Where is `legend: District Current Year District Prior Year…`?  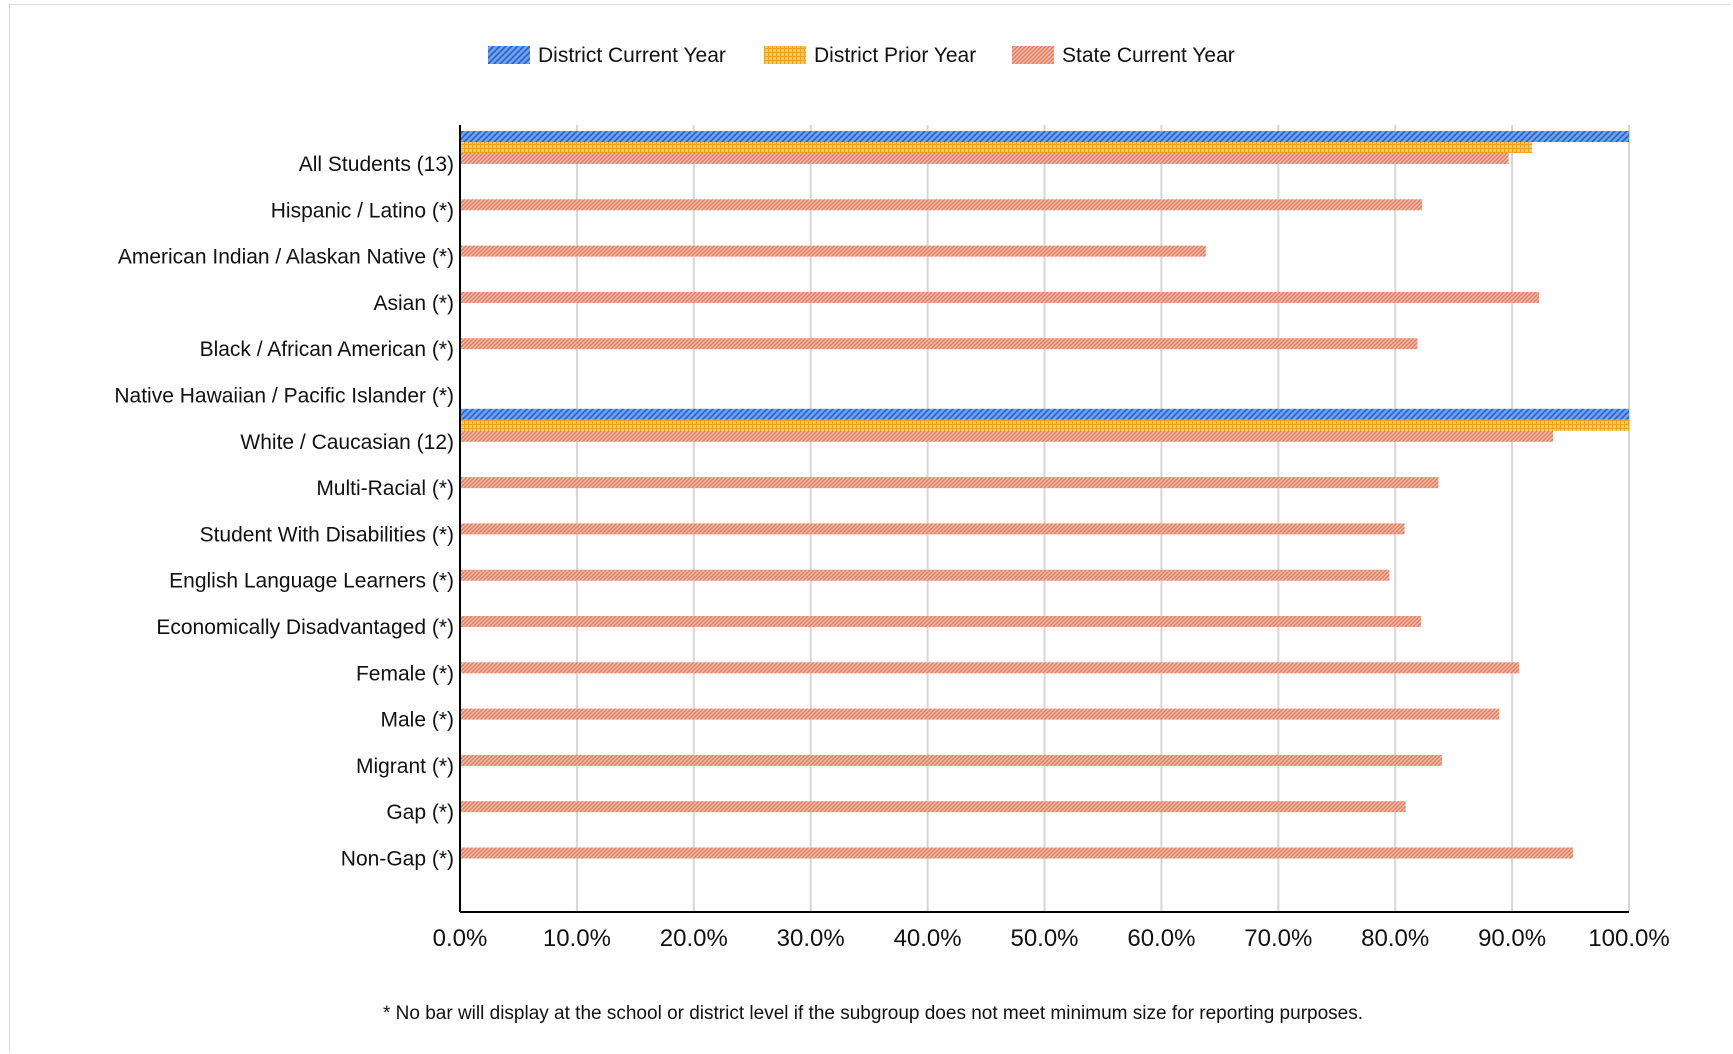 legend: District Current Year District Prior Year… is located at coordinates (861, 55).